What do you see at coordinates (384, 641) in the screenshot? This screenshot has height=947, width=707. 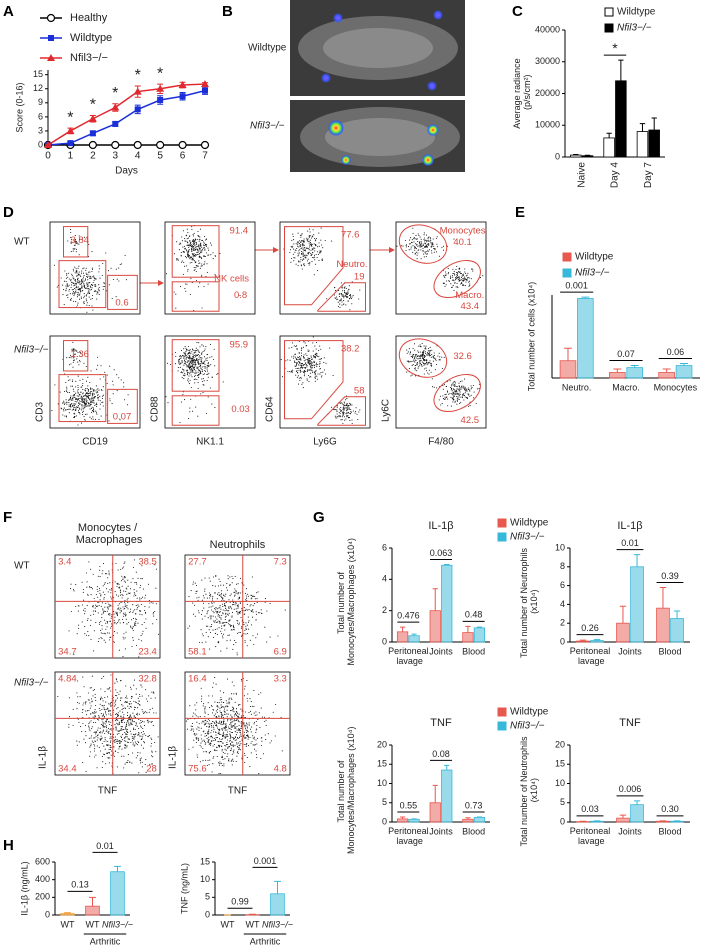 I see `y-tick-label: 0` at bounding box center [384, 641].